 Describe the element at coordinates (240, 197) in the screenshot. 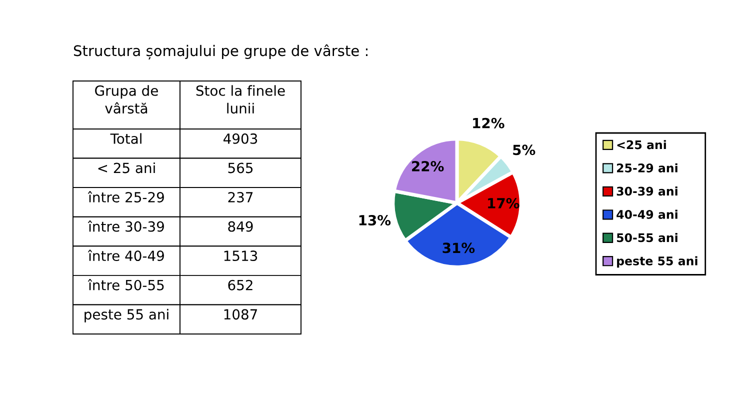

I see `data-label: 237` at that location.